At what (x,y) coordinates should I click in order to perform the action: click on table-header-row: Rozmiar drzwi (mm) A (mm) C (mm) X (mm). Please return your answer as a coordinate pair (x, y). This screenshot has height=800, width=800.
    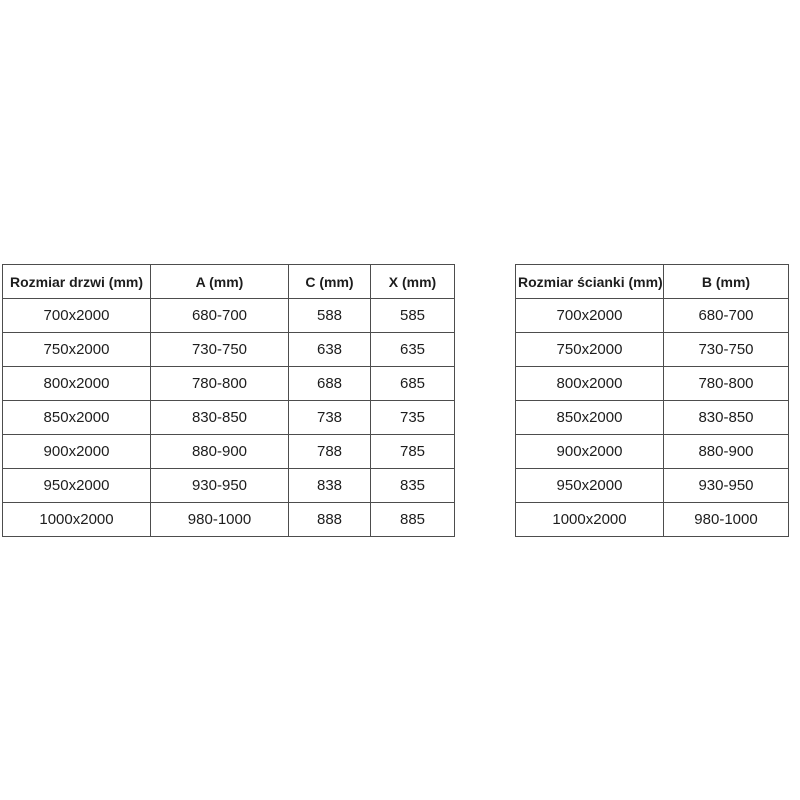
    Looking at the image, I should click on (228, 281).